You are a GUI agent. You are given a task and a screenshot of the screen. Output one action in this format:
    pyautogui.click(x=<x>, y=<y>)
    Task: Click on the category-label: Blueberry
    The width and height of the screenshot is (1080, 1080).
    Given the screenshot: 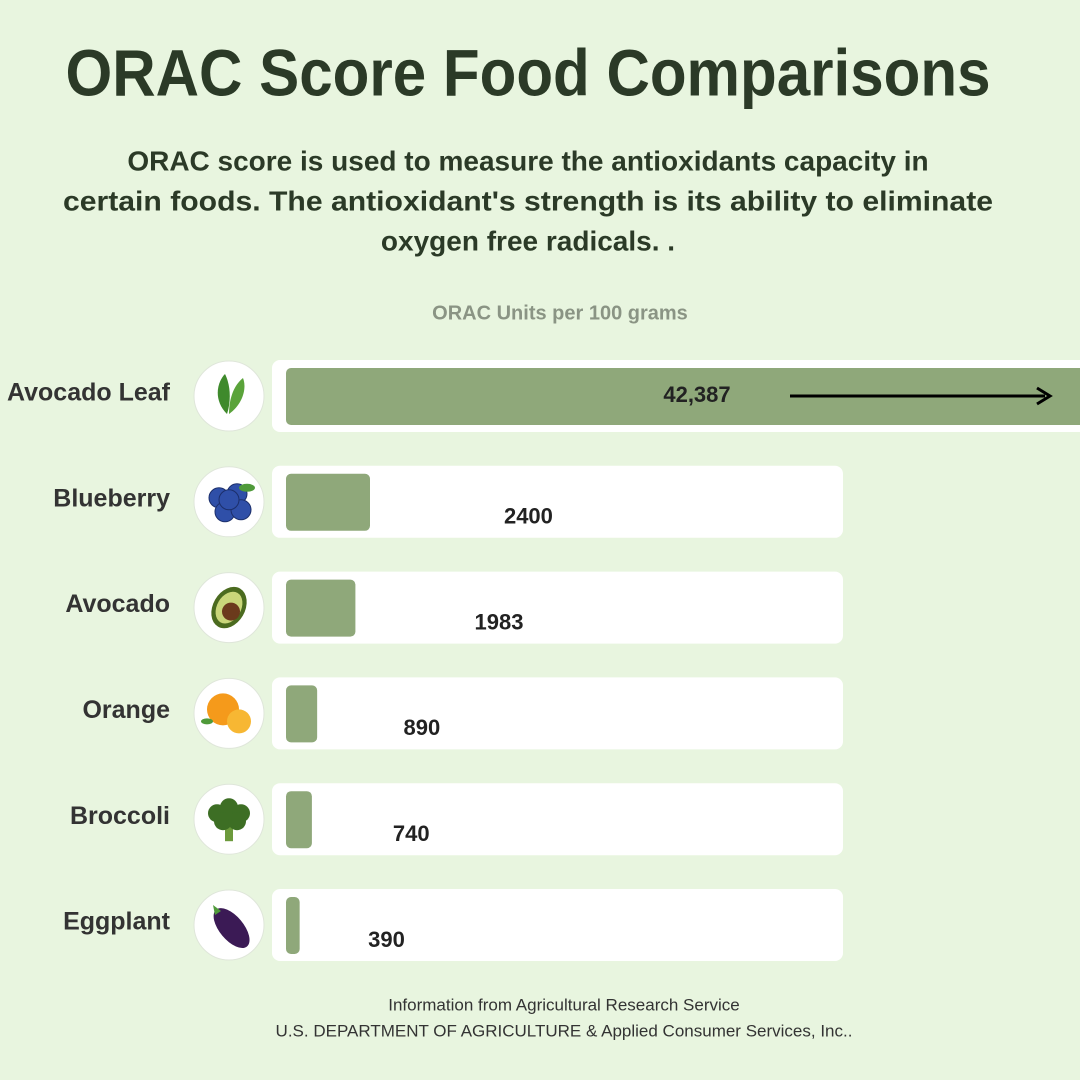 What is the action you would take?
    pyautogui.click(x=111, y=498)
    